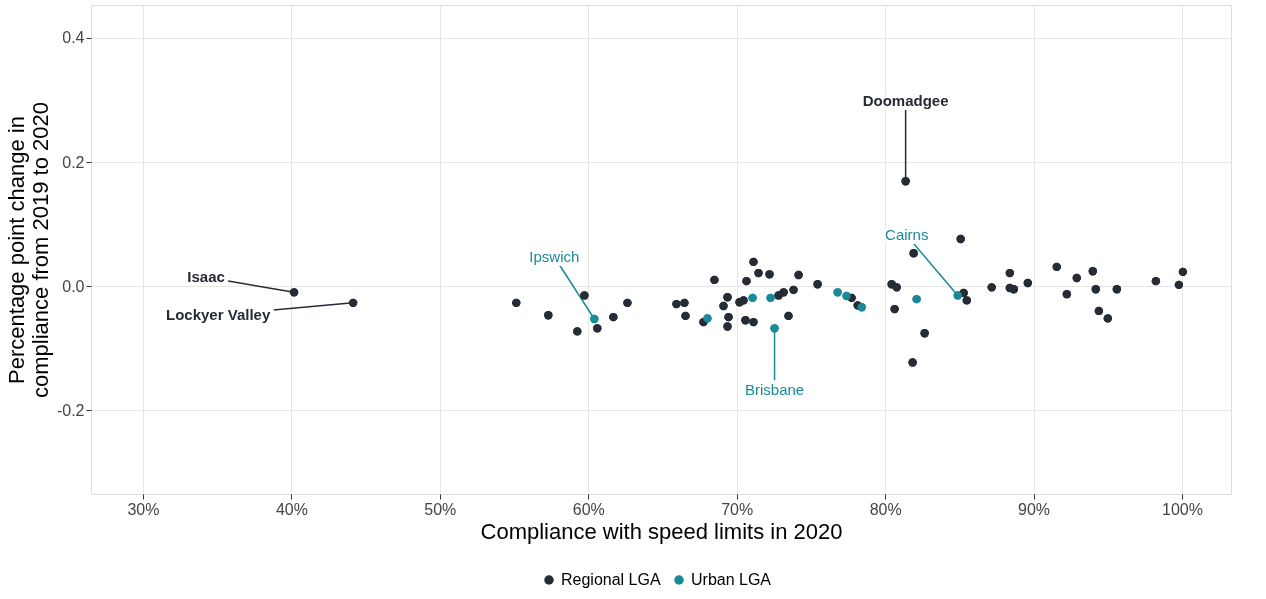  What do you see at coordinates (885, 509) in the screenshot?
I see `x-tick-label: 80%` at bounding box center [885, 509].